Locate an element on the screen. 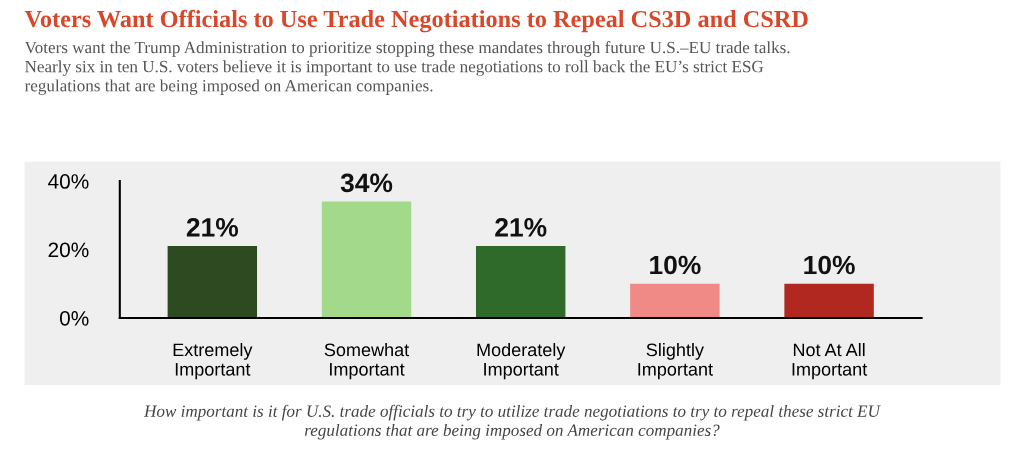  y-tick-label: 20% is located at coordinates (68, 250).